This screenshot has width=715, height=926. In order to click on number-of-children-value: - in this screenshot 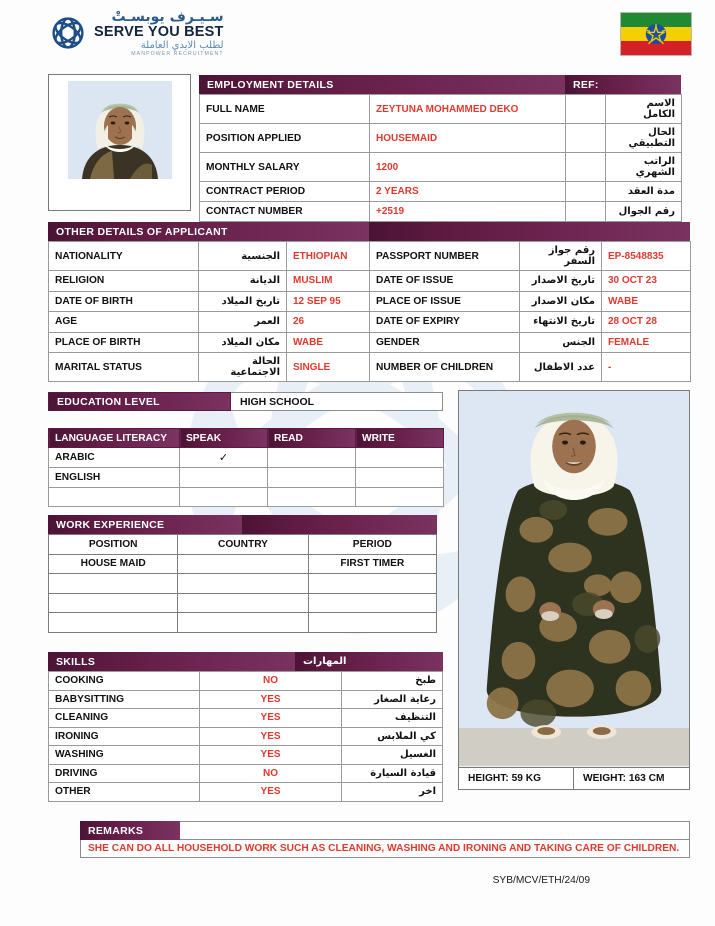, I will do `click(646, 367)`.